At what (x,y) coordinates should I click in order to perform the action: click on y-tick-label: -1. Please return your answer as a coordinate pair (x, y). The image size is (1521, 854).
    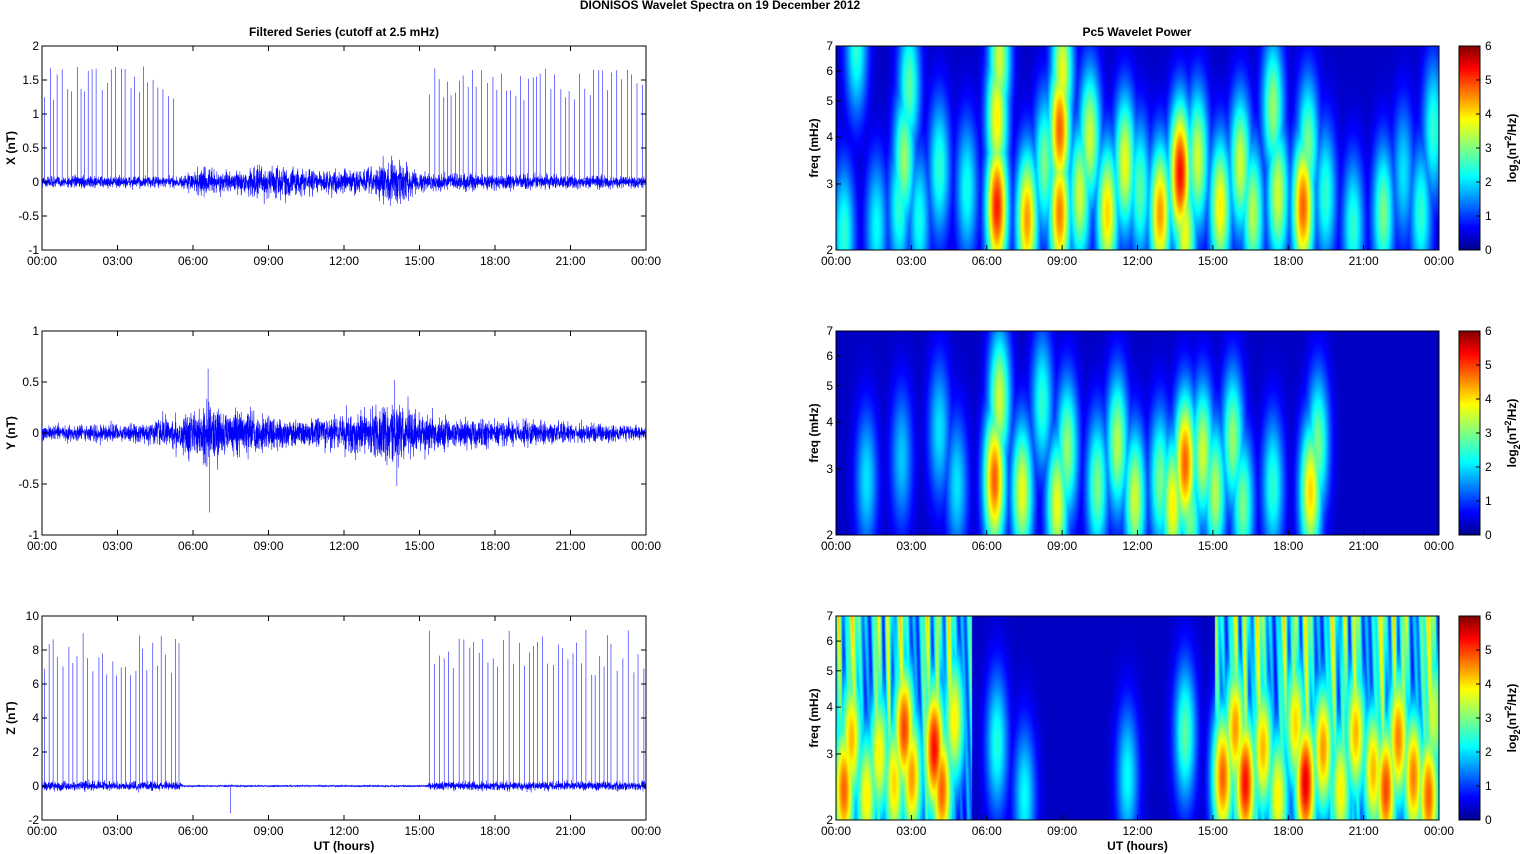
    Looking at the image, I should click on (33, 250).